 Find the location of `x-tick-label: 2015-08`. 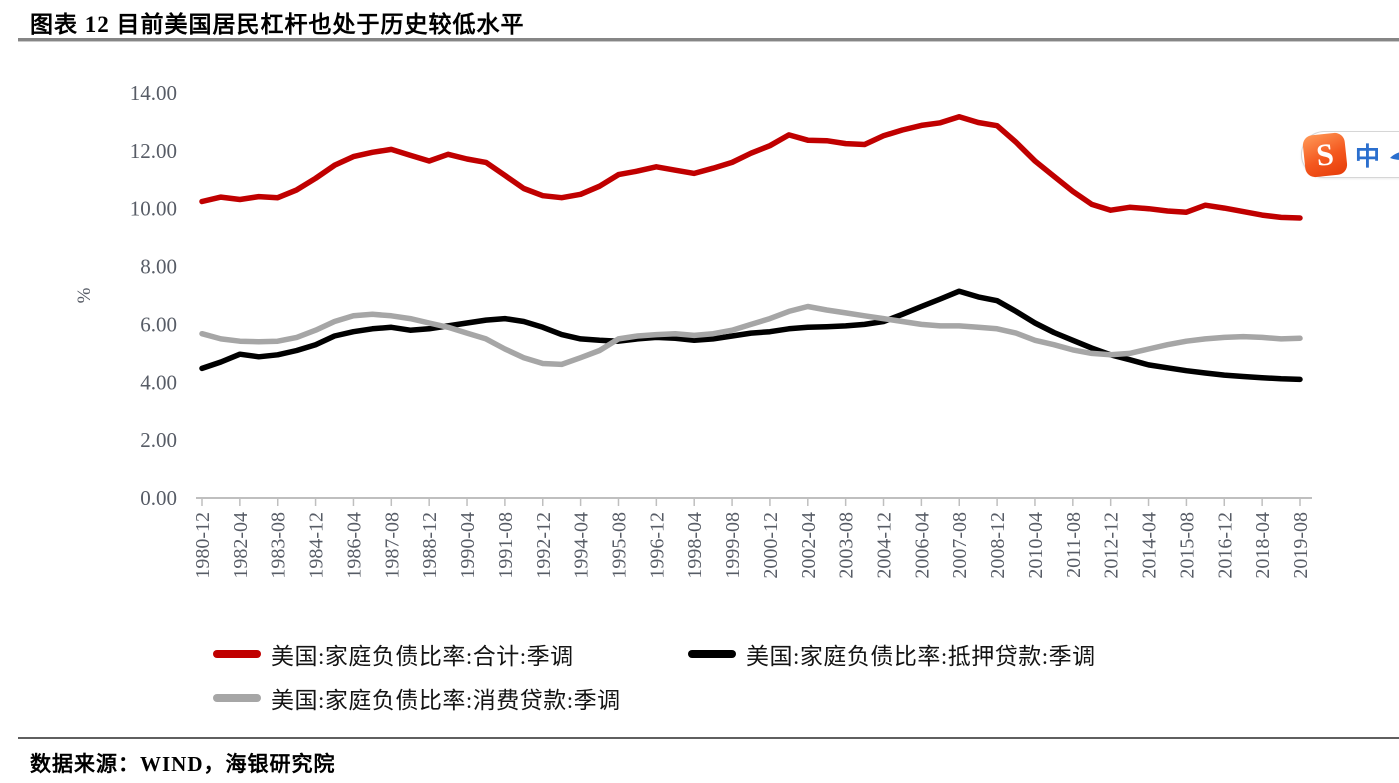

x-tick-label: 2015-08 is located at coordinates (1187, 545).